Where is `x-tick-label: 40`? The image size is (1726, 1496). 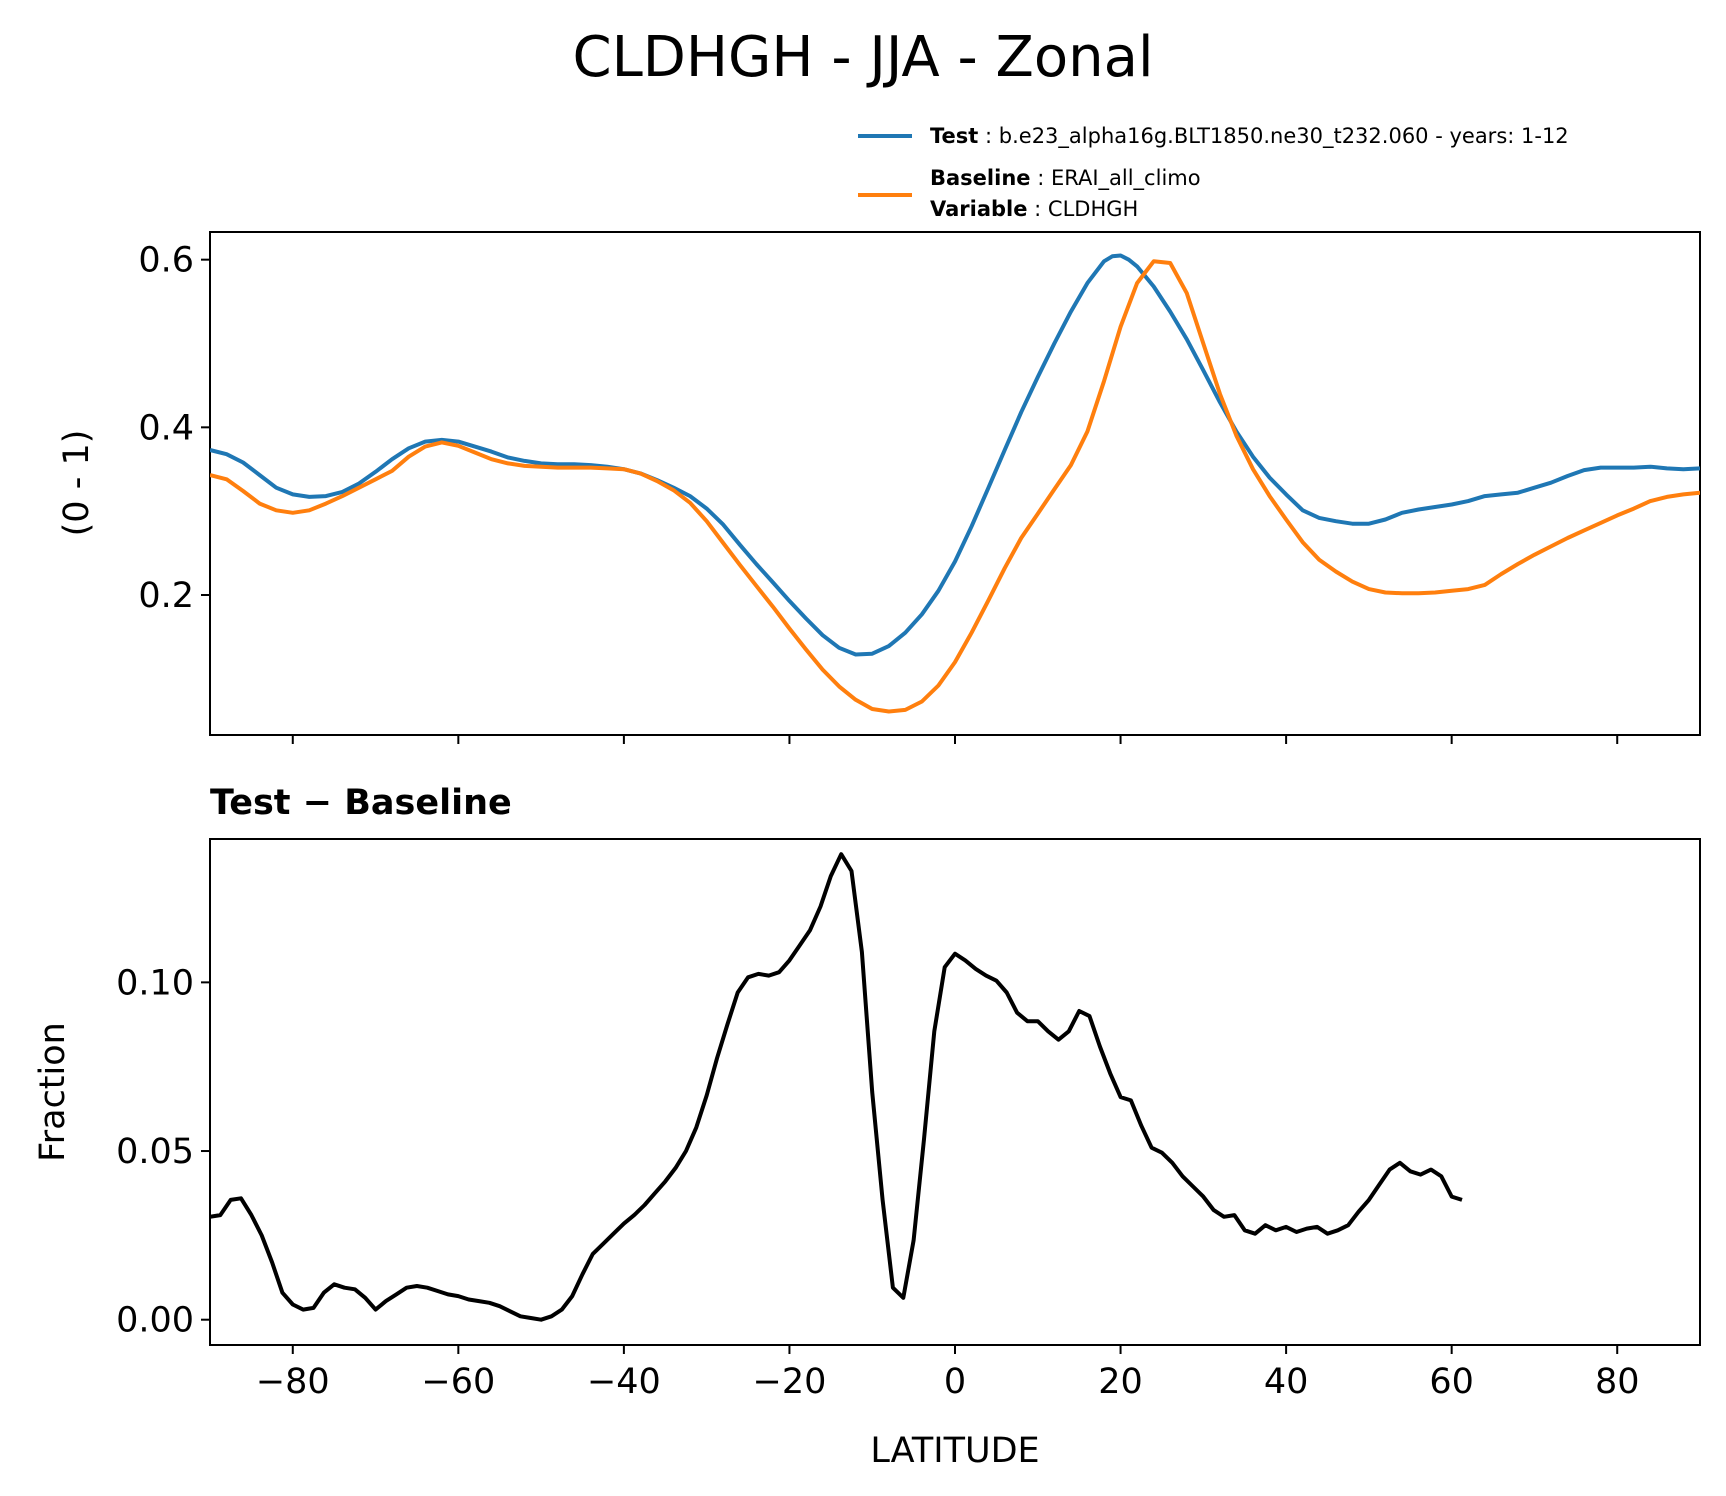
x-tick-label: 40 is located at coordinates (1286, 1382).